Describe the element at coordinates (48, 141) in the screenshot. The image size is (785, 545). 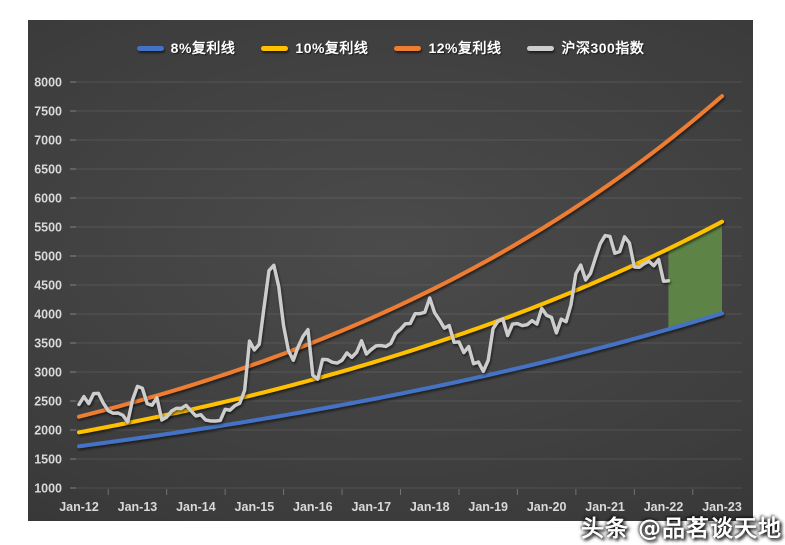
I see `y-tick-label: 7000` at that location.